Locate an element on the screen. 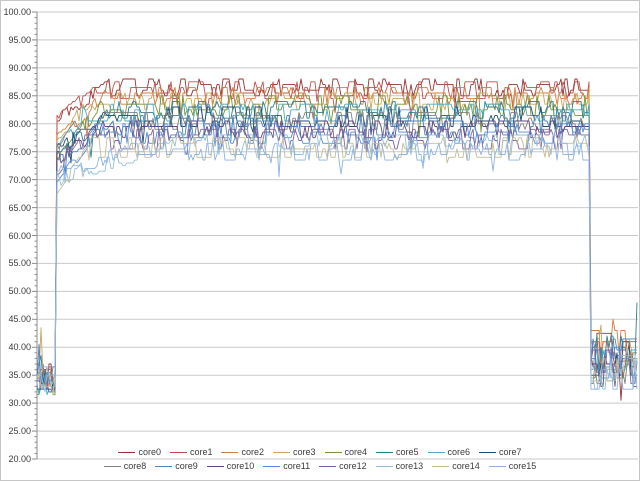 The height and width of the screenshot is (481, 640). legend-item-core5: core5 is located at coordinates (397, 452).